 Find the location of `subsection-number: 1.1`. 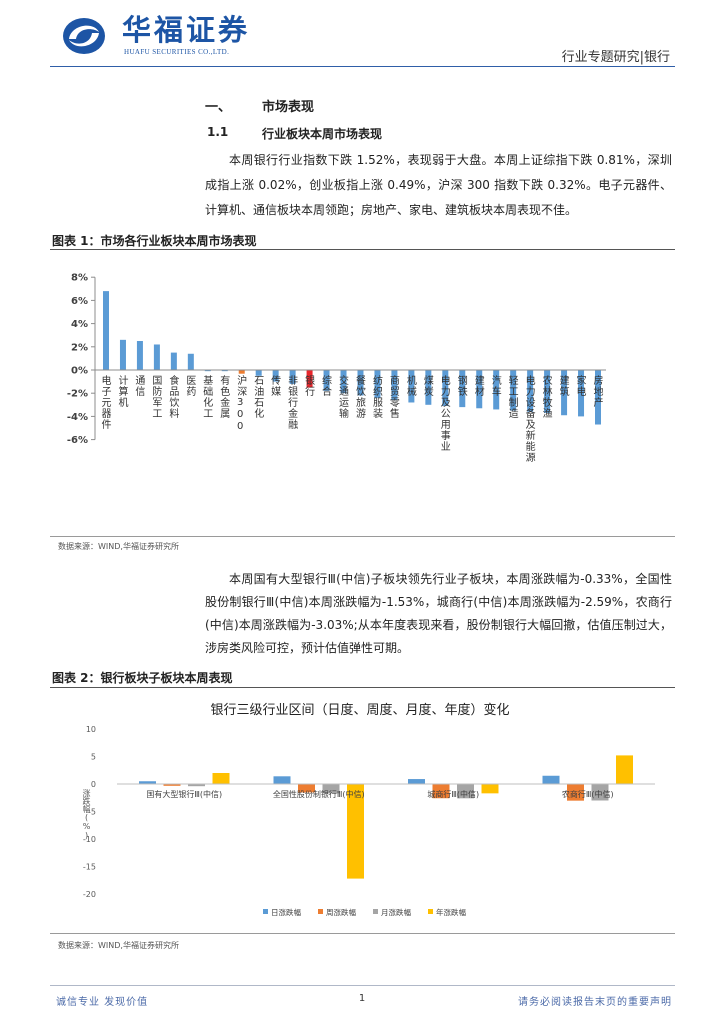

subsection-number: 1.1 is located at coordinates (218, 132).